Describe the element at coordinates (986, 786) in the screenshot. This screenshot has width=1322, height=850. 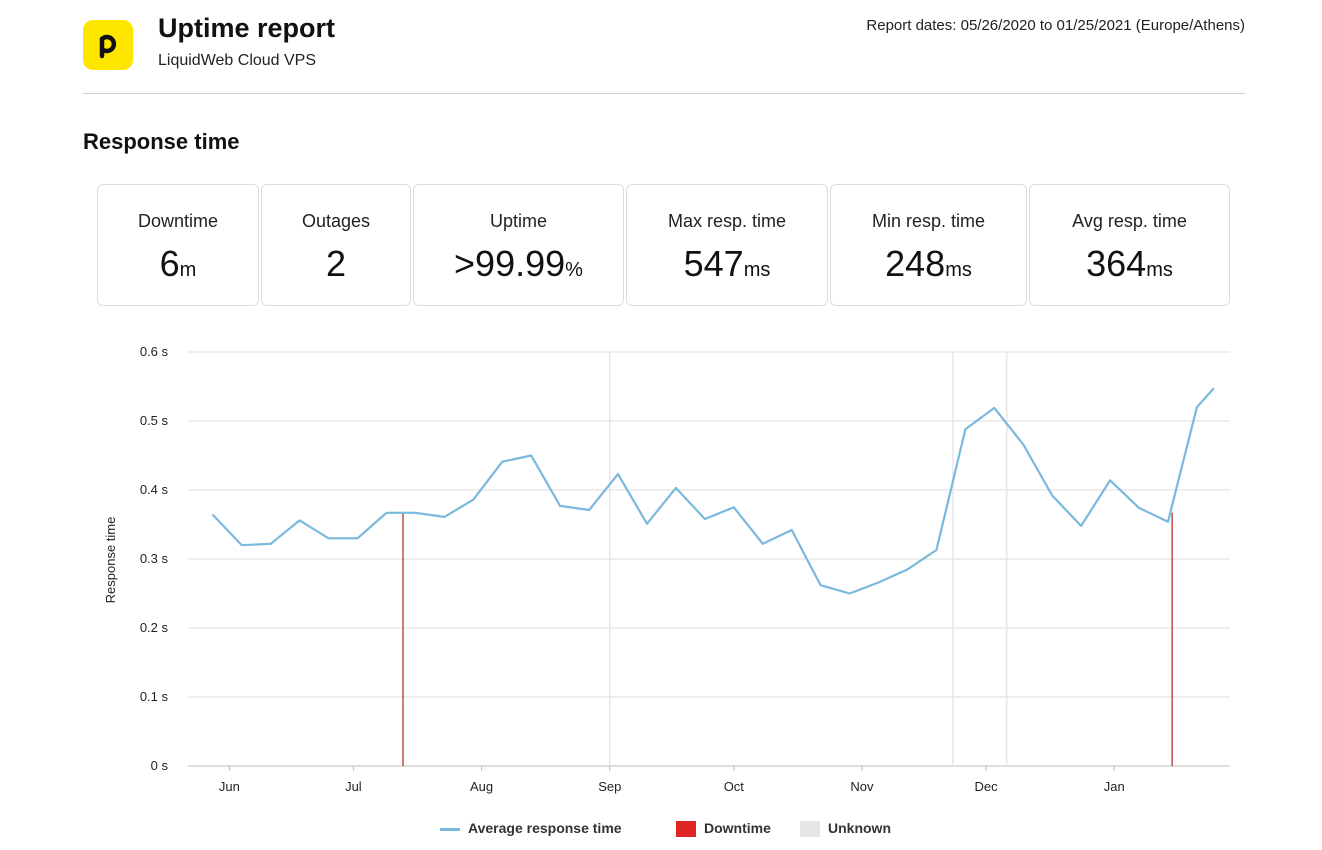
I see `x-tick-label: Dec` at that location.